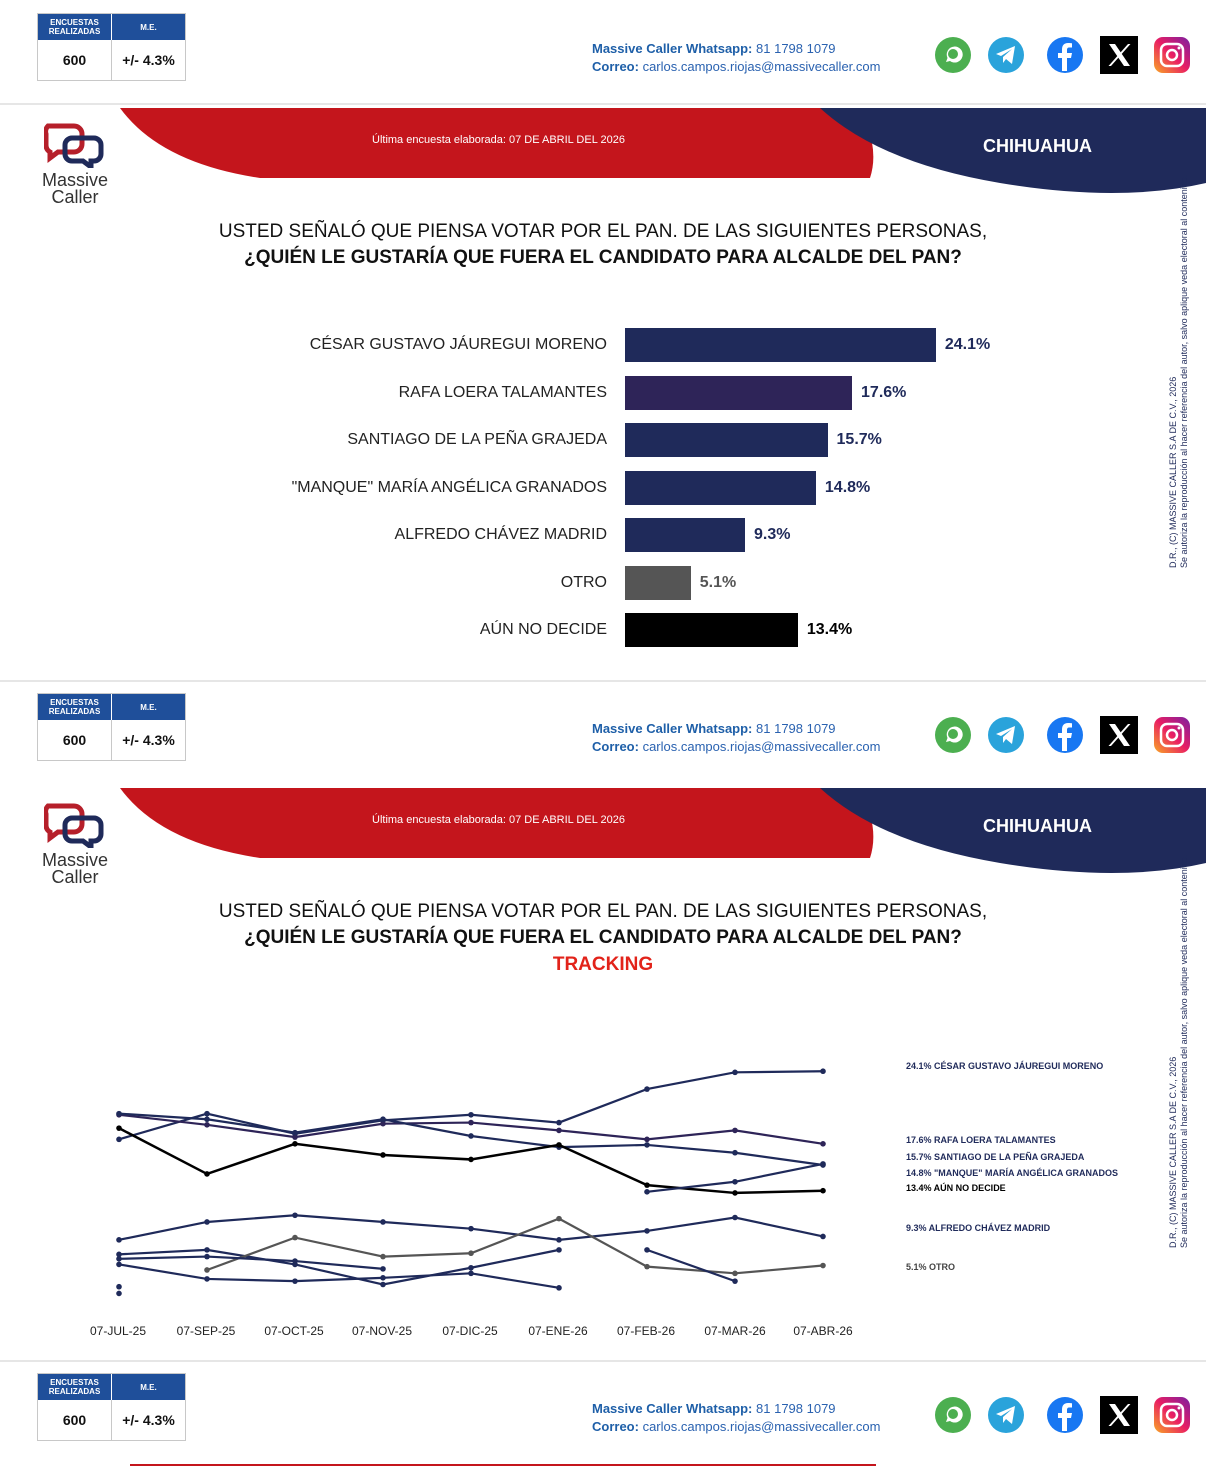  I want to click on bar-value-label: 14.8%, so click(847, 487).